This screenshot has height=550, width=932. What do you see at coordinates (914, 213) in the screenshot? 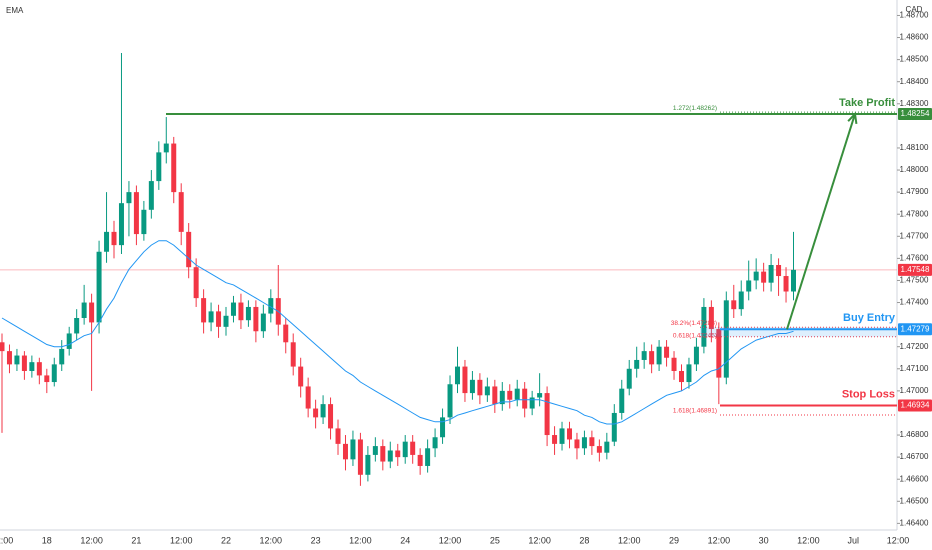
I see `y-tick-label: 1.47800` at bounding box center [914, 213].